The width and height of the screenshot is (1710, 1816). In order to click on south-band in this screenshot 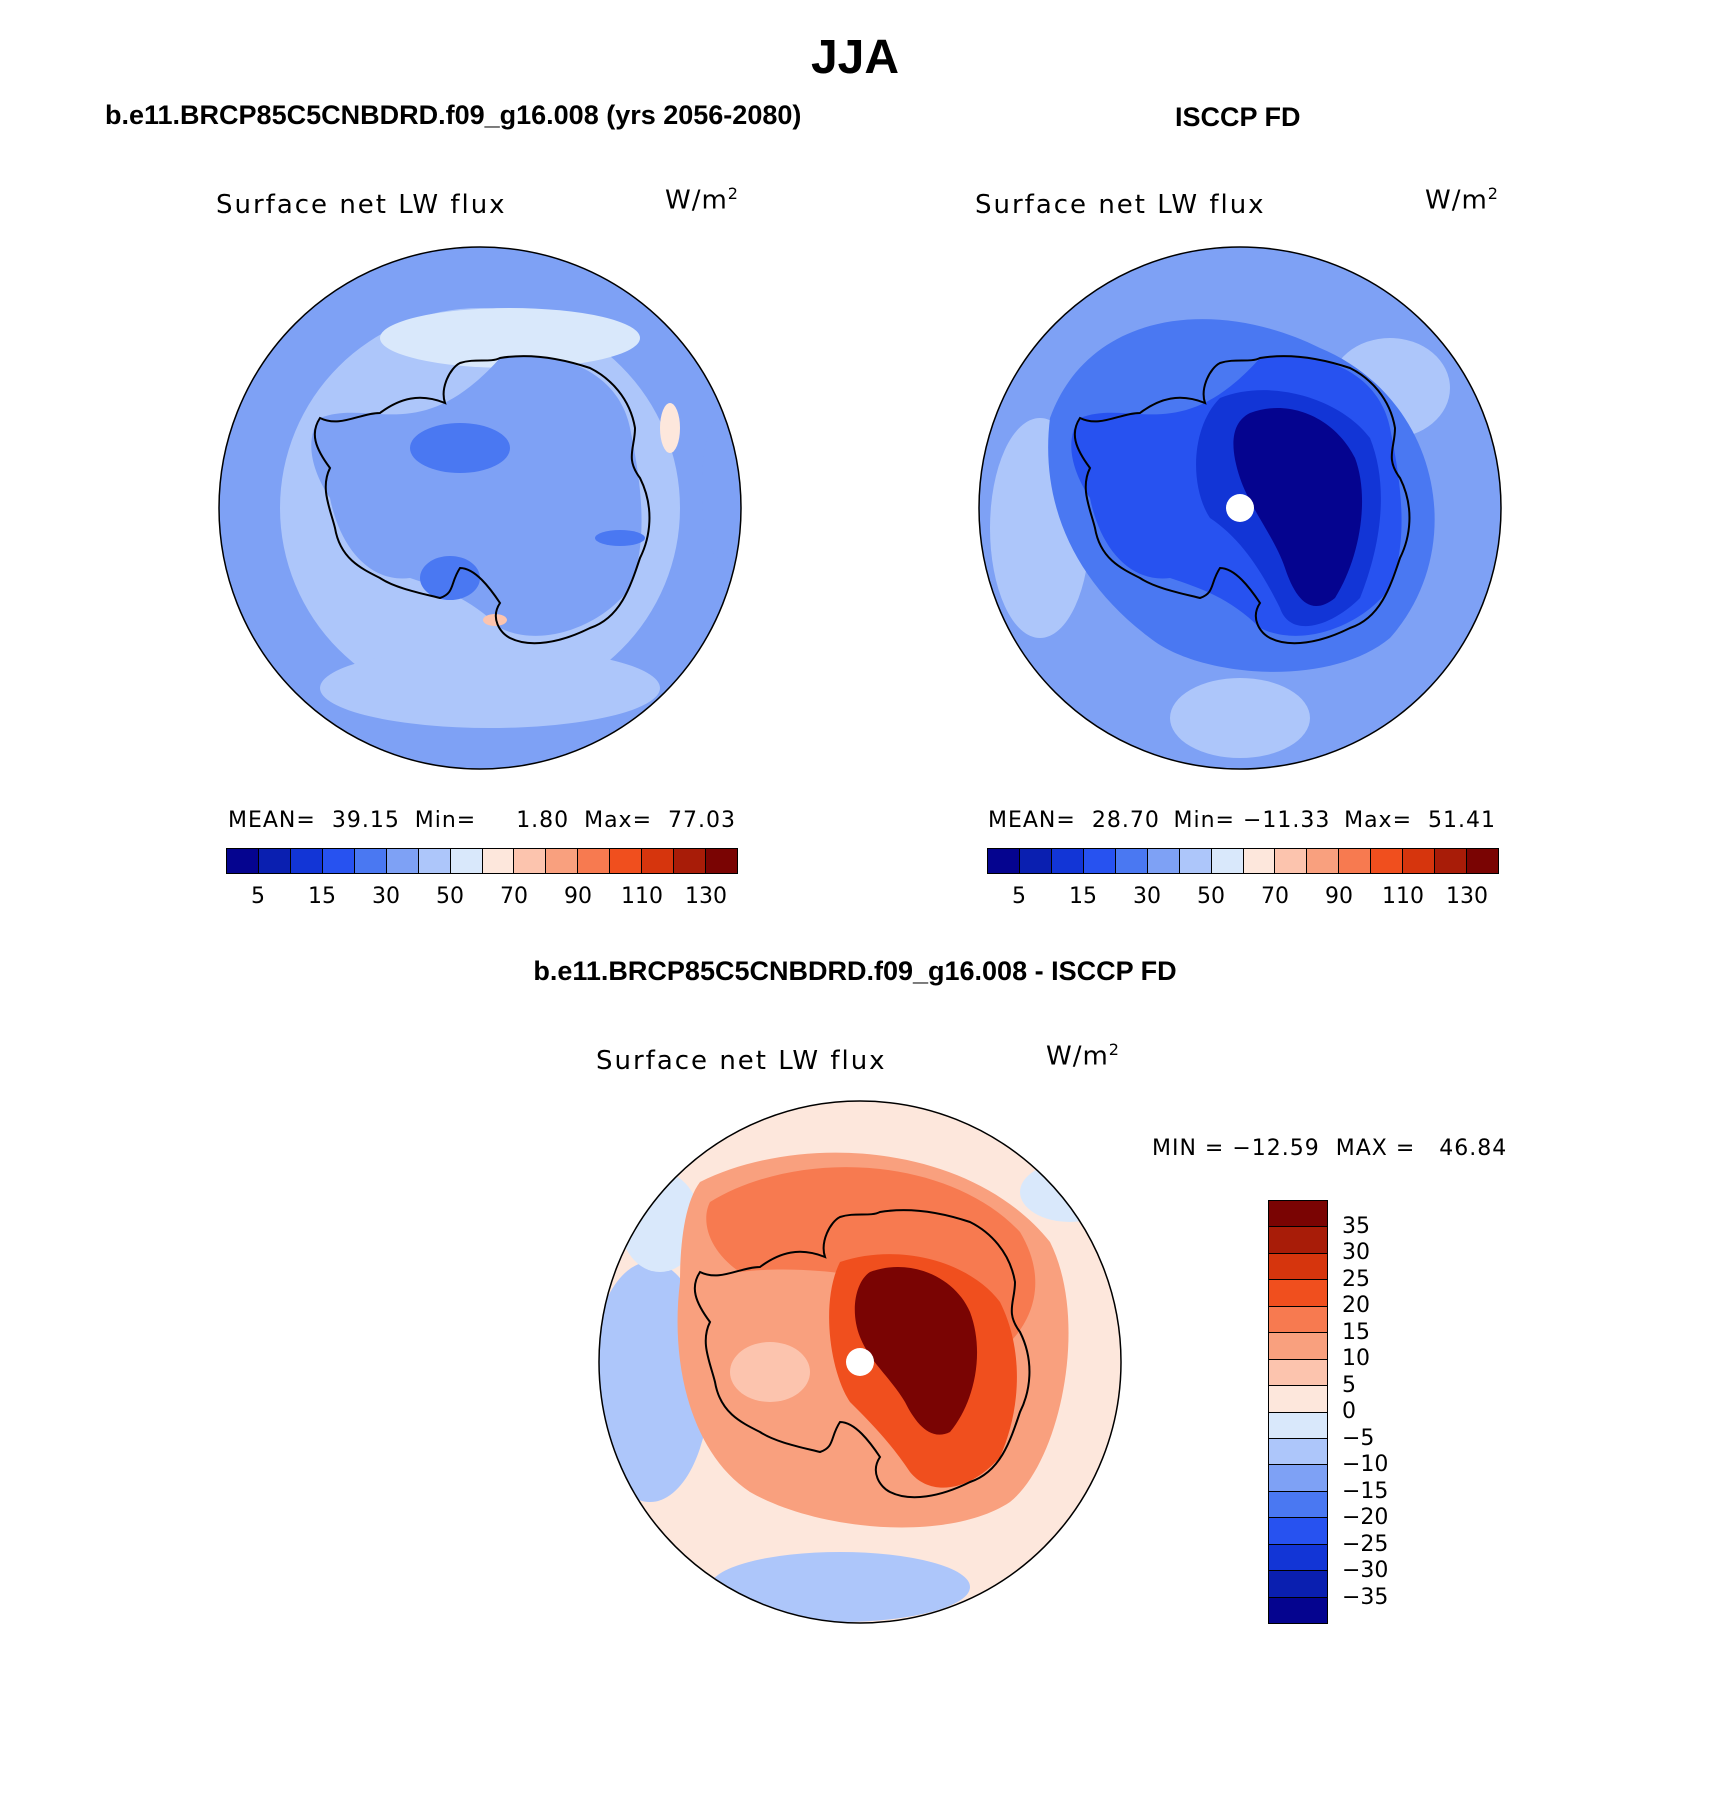, I will do `click(490, 688)`.